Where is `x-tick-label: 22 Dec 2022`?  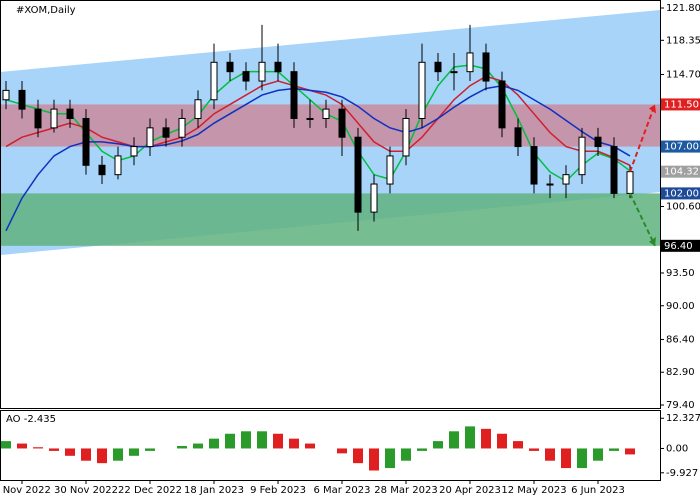
x-tick-label: 22 Dec 2022 is located at coordinates (150, 490).